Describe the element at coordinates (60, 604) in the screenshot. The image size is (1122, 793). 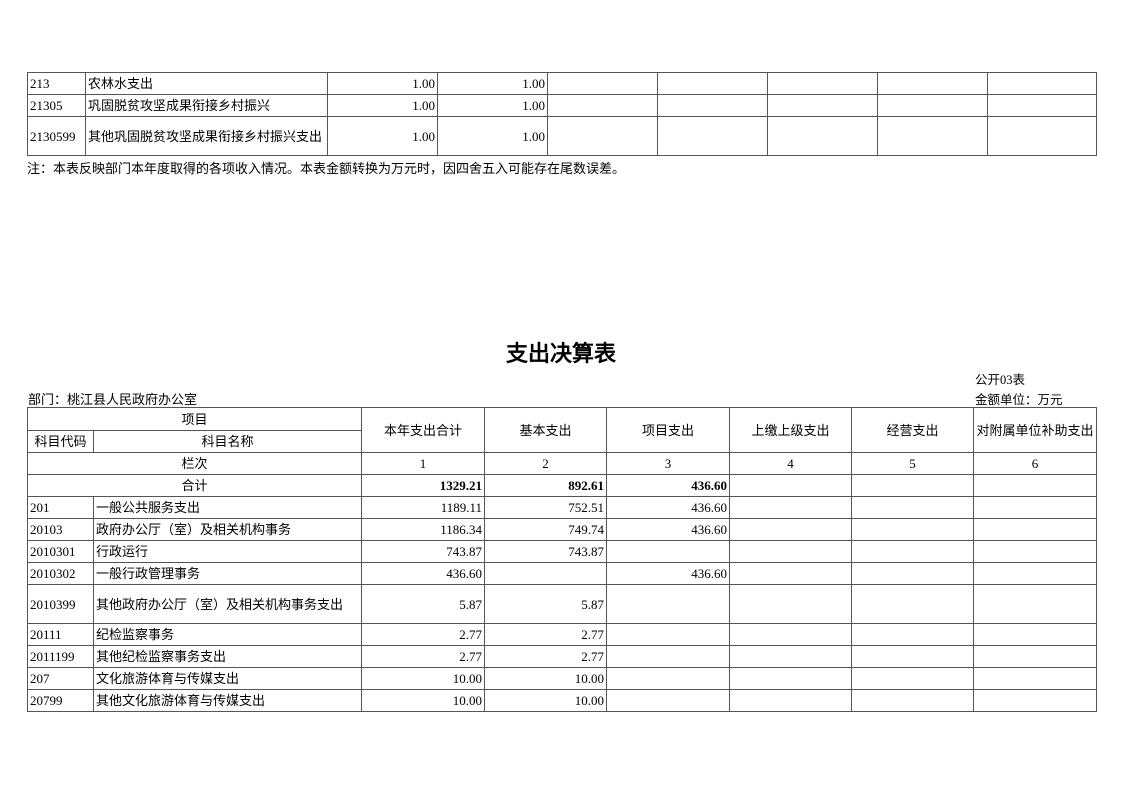
I see `row-code: 2010399` at that location.